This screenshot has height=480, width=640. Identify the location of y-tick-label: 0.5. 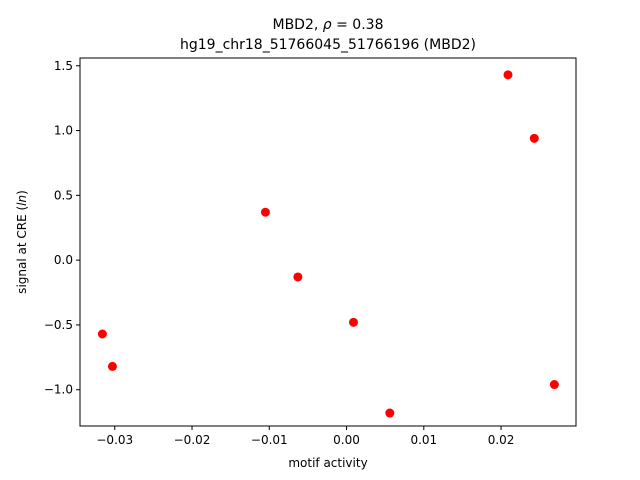
(63, 195).